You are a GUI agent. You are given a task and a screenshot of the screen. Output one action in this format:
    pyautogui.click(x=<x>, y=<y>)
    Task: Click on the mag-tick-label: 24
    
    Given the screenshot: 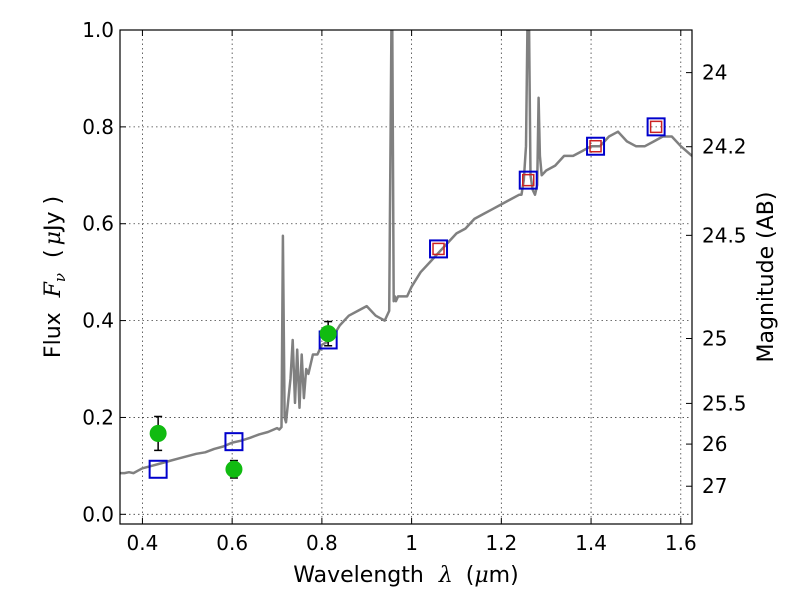 What is the action you would take?
    pyautogui.click(x=714, y=73)
    